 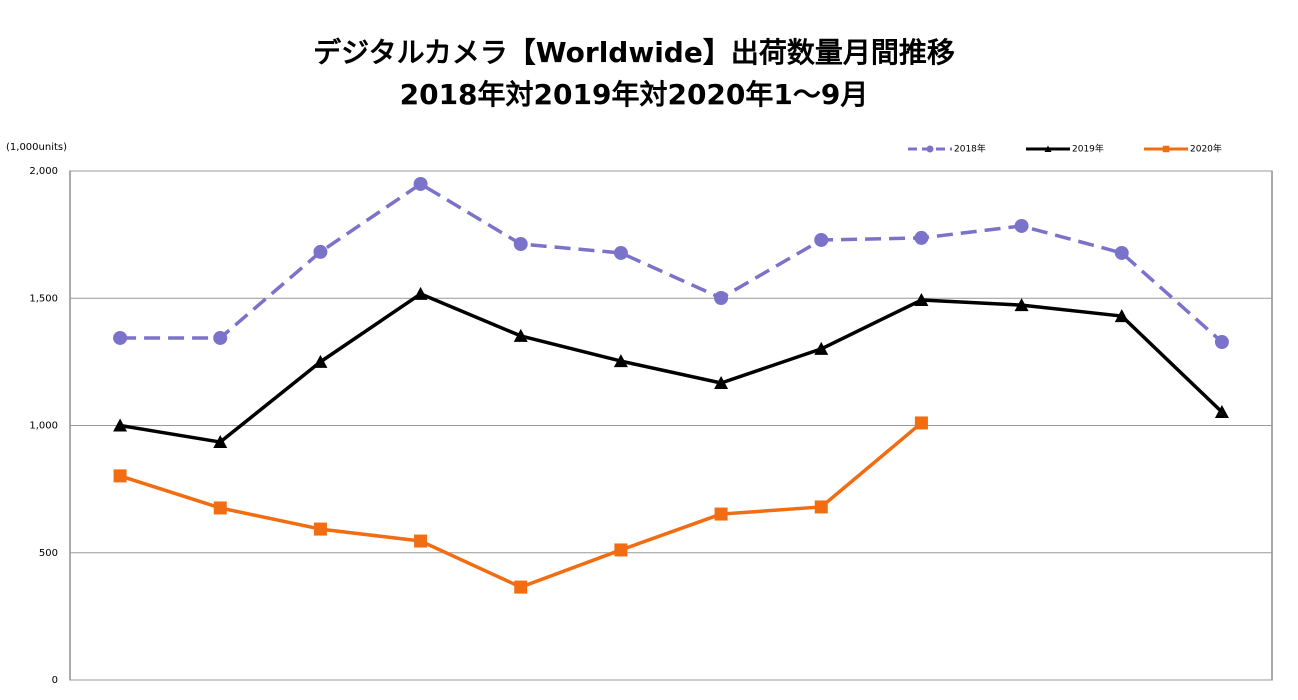 I want to click on chart-title: デジタルカメラ【Worldwide】出荷数量月間推移, so click(x=634, y=52).